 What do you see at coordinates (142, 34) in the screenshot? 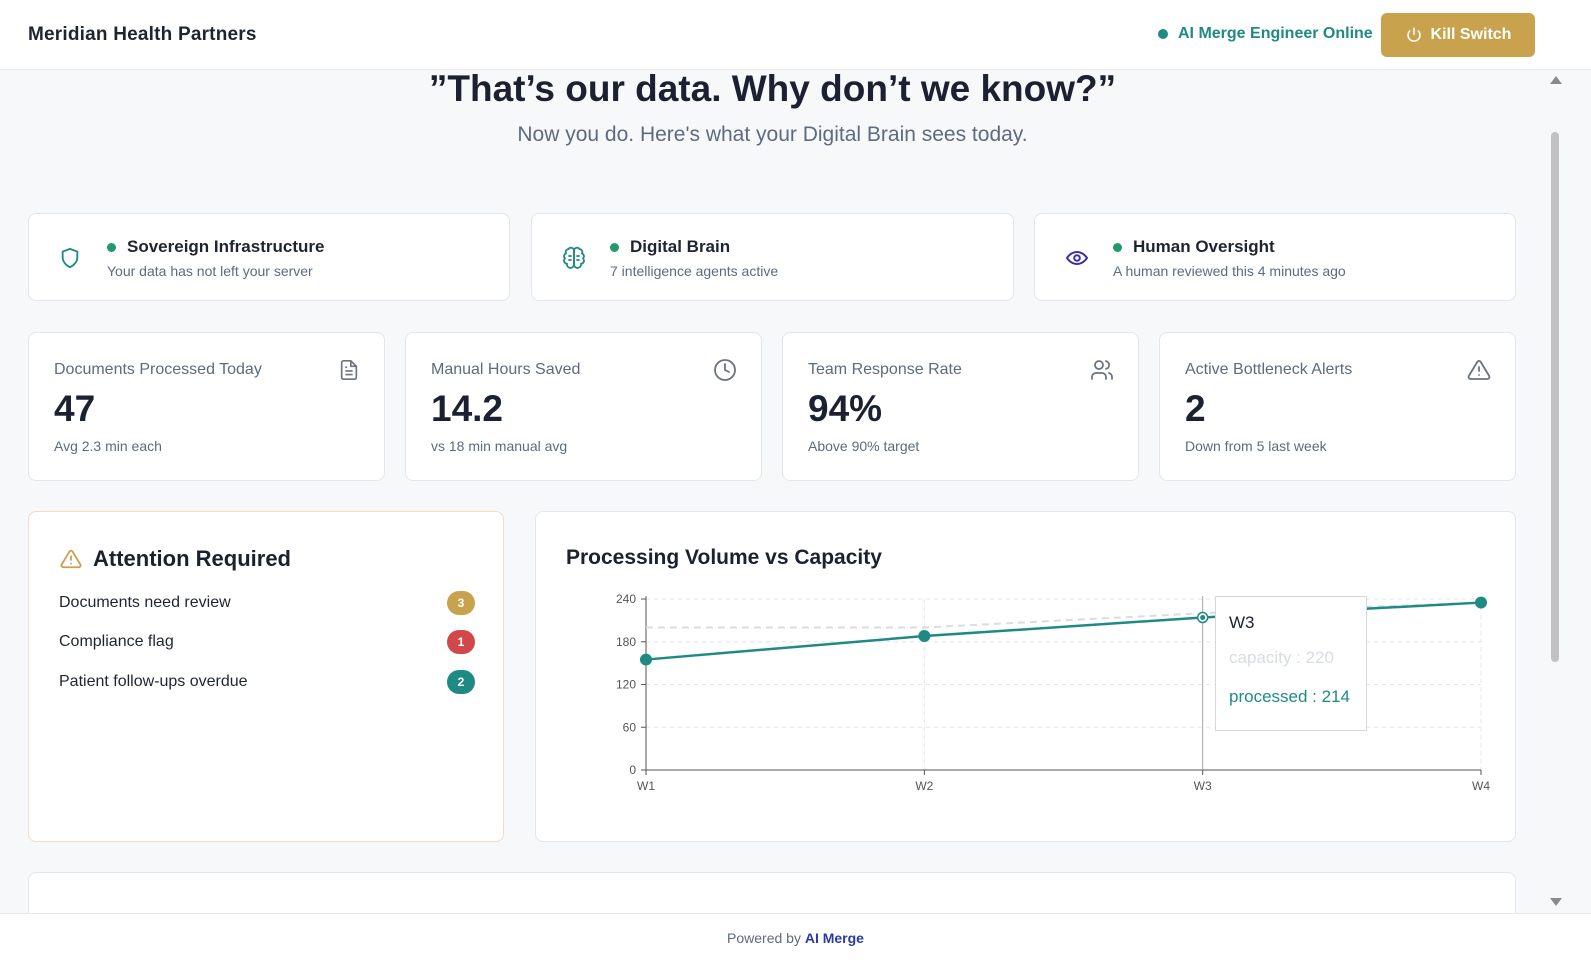
I see `brand-name: Meridian Health Partners` at bounding box center [142, 34].